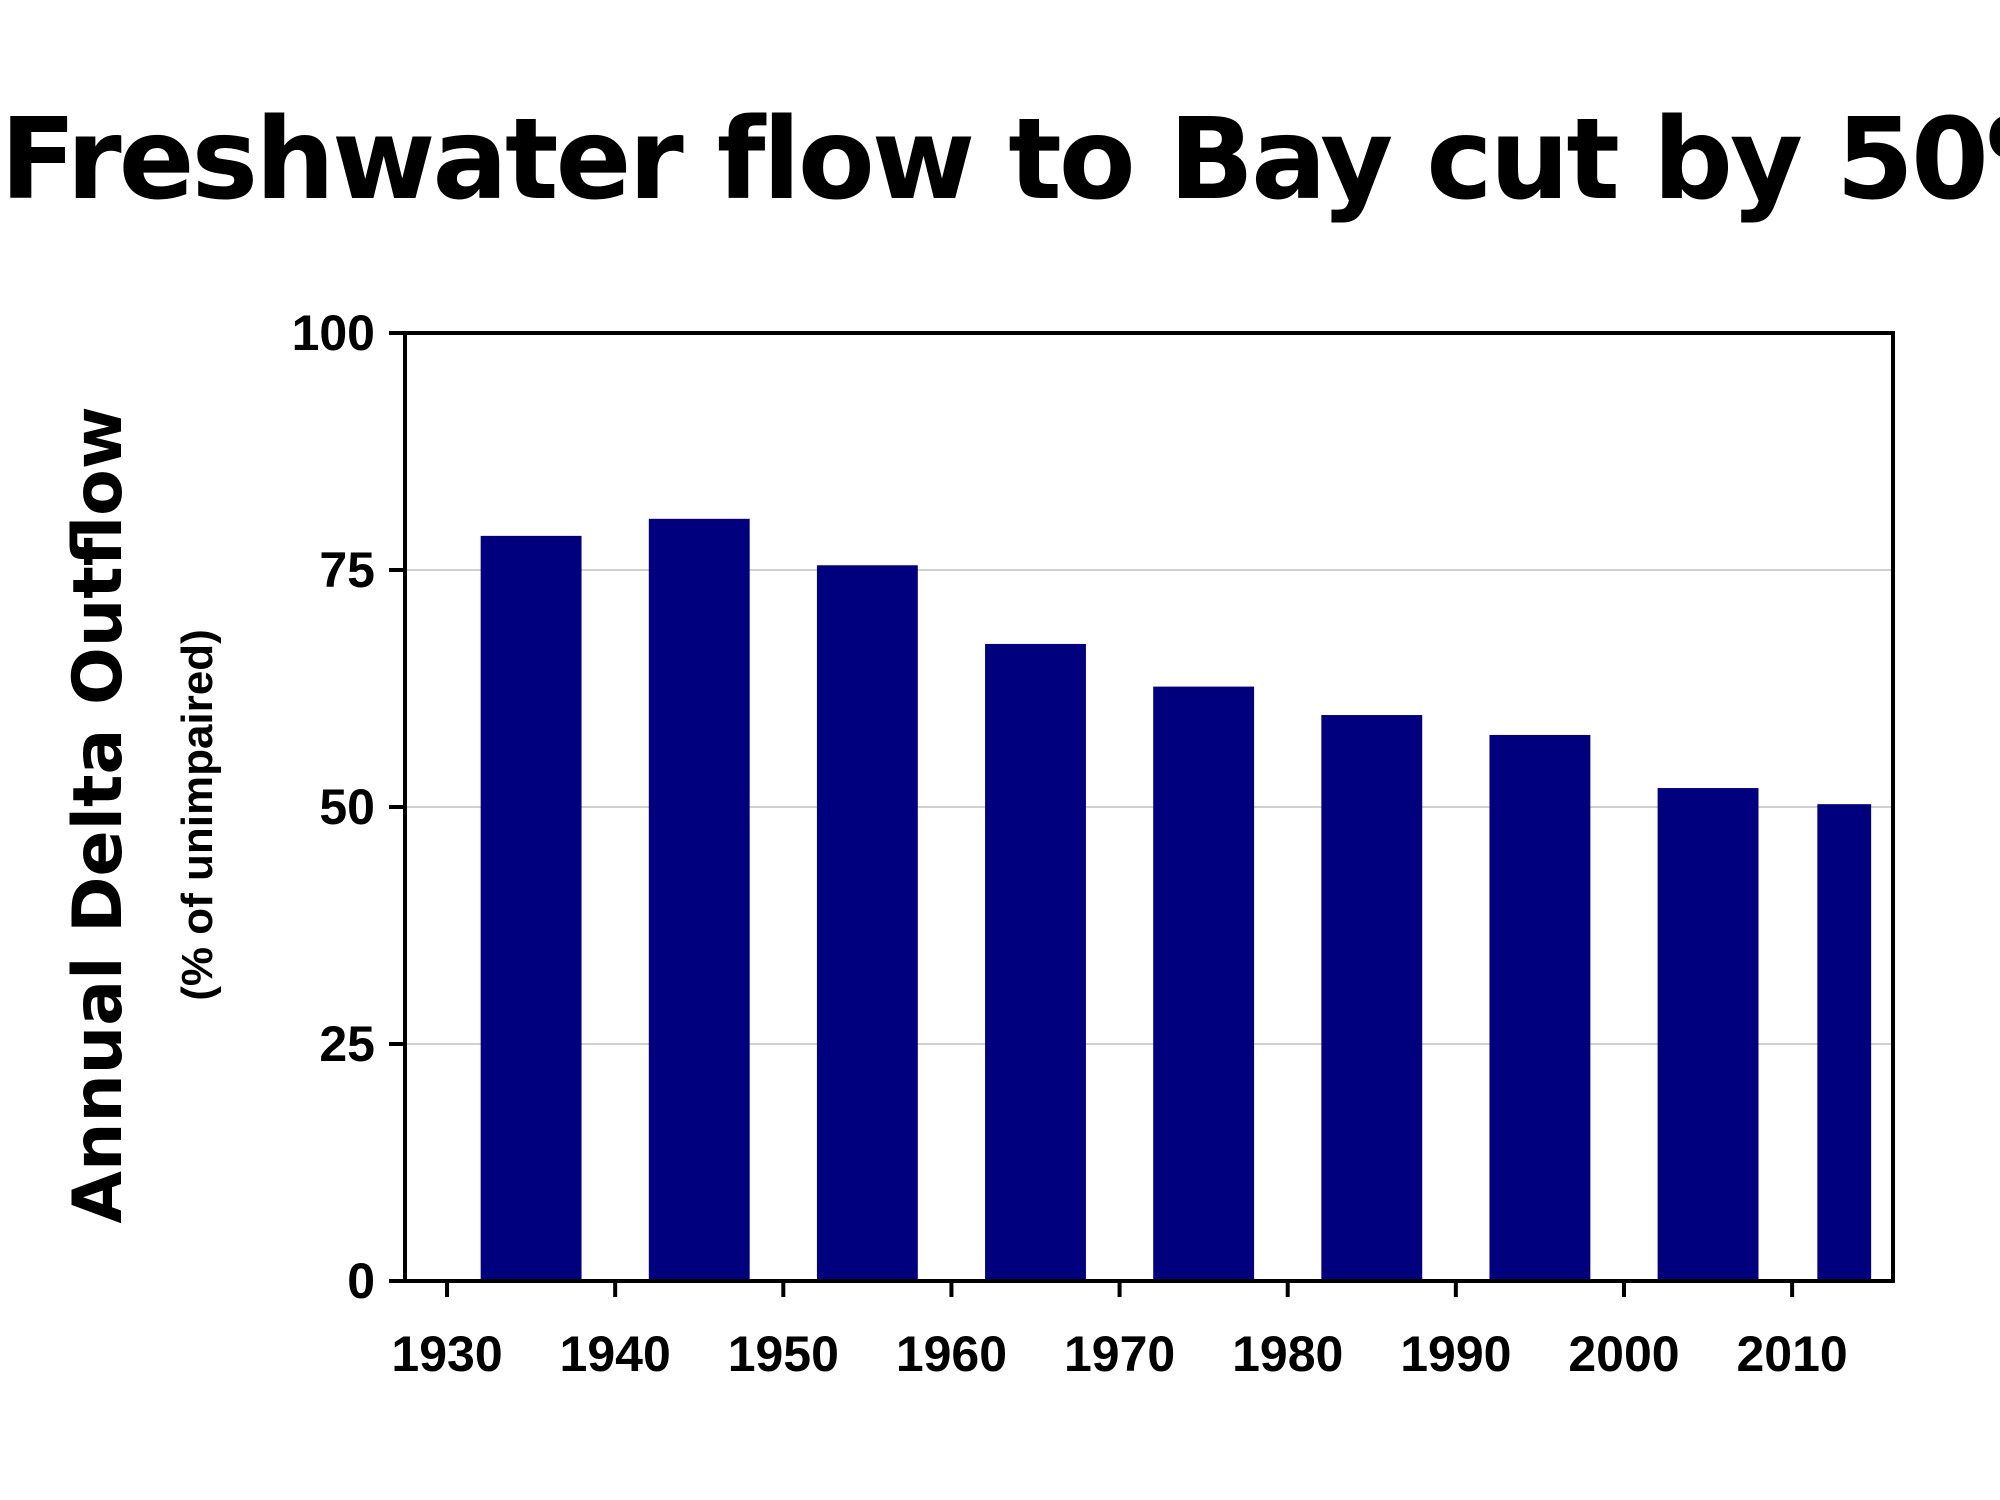 The image size is (2000, 1500). I want to click on y-axis-label-group: Annual Delta Outflow (% of unimpaired), so click(140, 814).